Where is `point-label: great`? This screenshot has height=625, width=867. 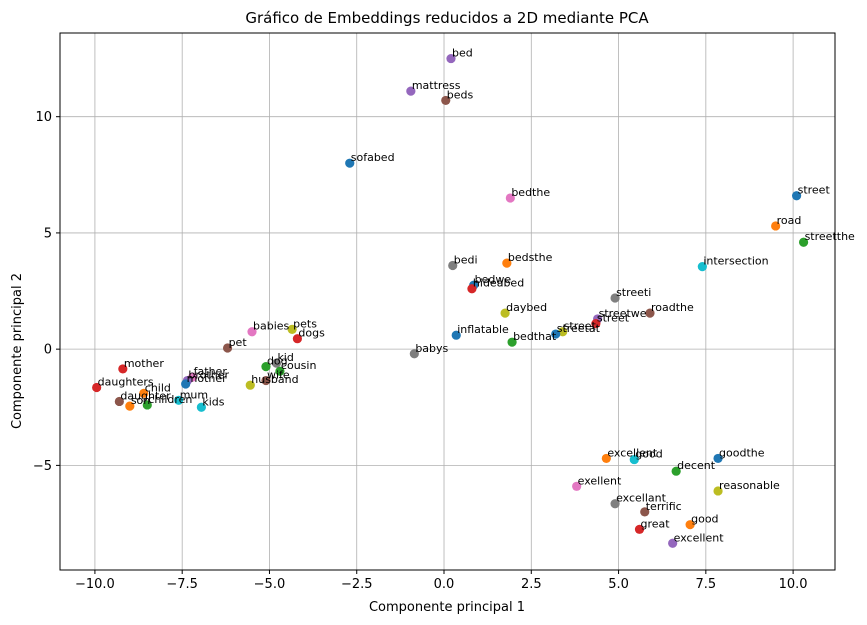
point-label: great is located at coordinates (656, 523).